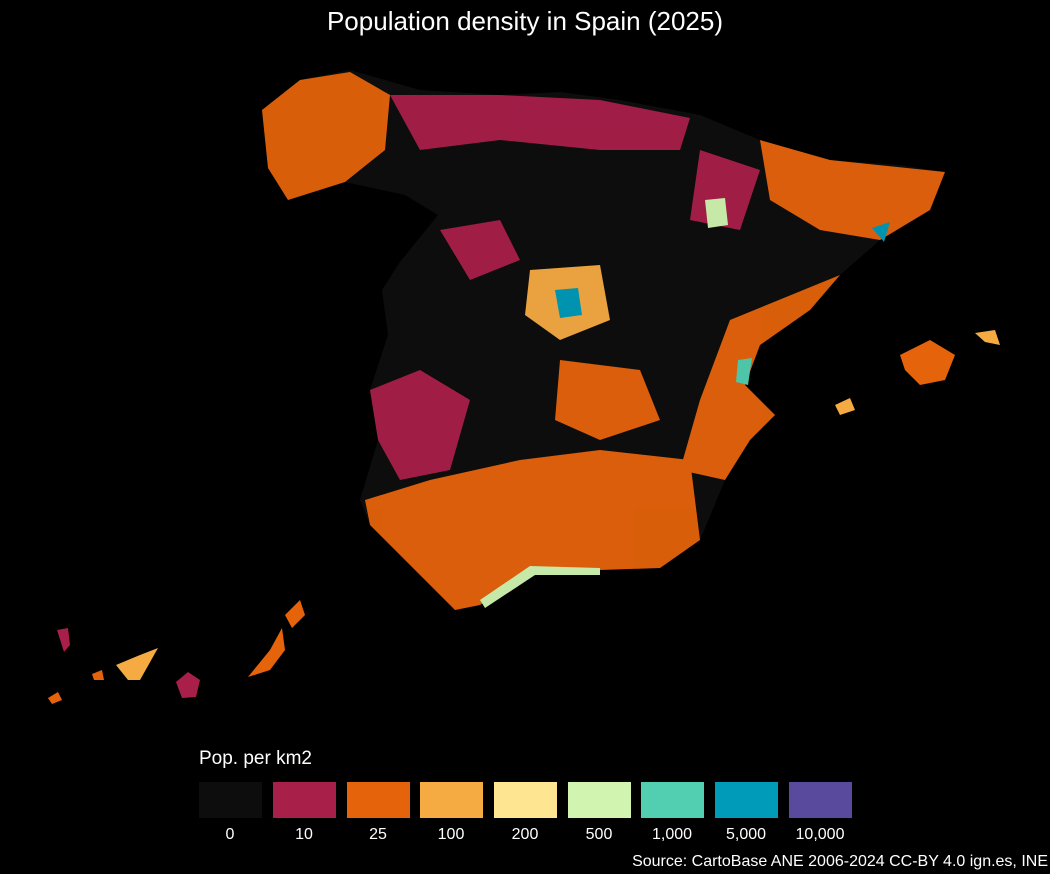 This screenshot has height=874, width=1050. What do you see at coordinates (525, 21) in the screenshot?
I see `map-title: Population density in Spain (2025)` at bounding box center [525, 21].